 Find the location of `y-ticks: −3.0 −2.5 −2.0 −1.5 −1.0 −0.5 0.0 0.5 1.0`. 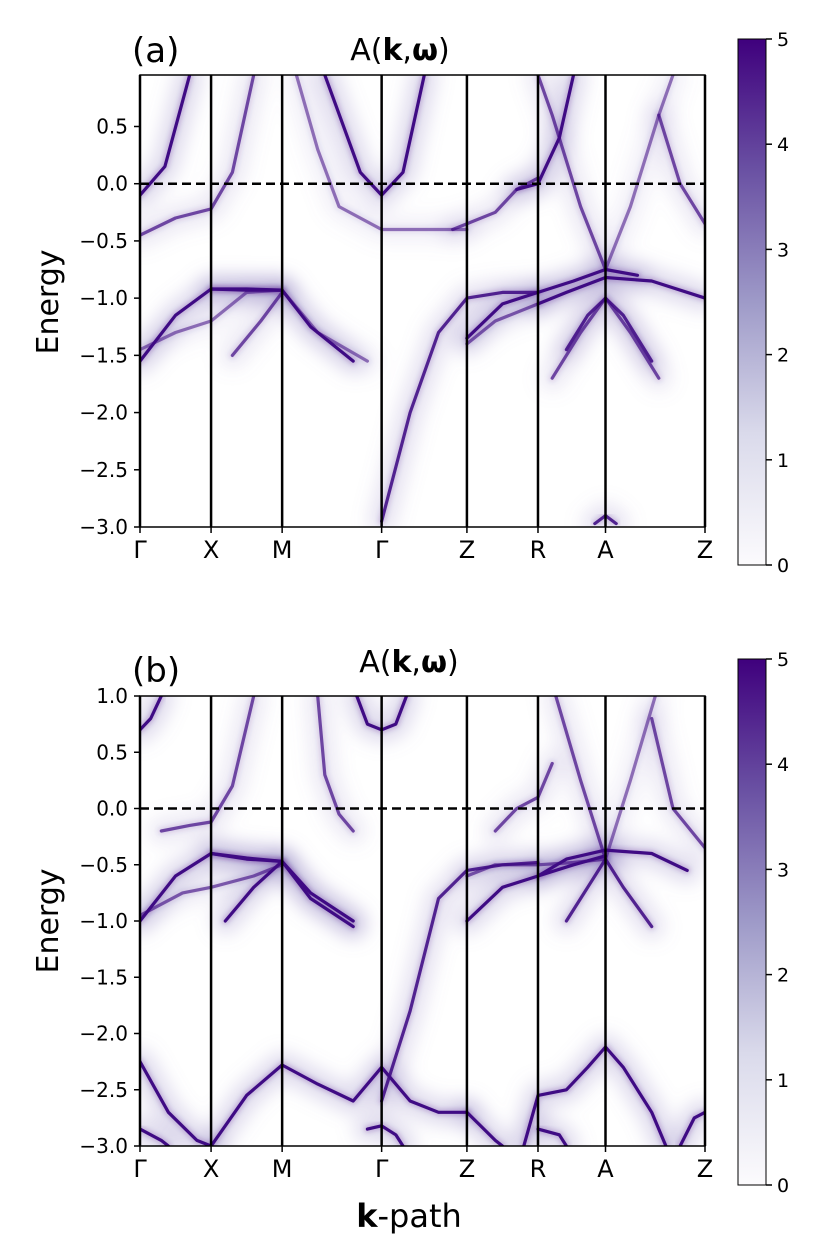

y-ticks: −3.0 −2.5 −2.0 −1.5 −1.0 −0.5 0.0 0.5 1.0 is located at coordinates (109, 921).